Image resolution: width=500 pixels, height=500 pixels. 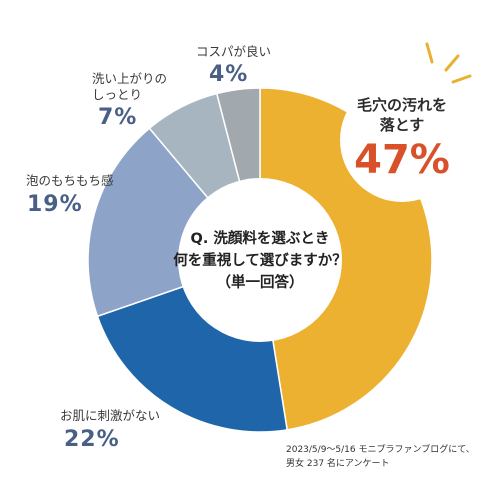 I want to click on center-question-line2: 何を重視して選びますか？, so click(x=260, y=261).